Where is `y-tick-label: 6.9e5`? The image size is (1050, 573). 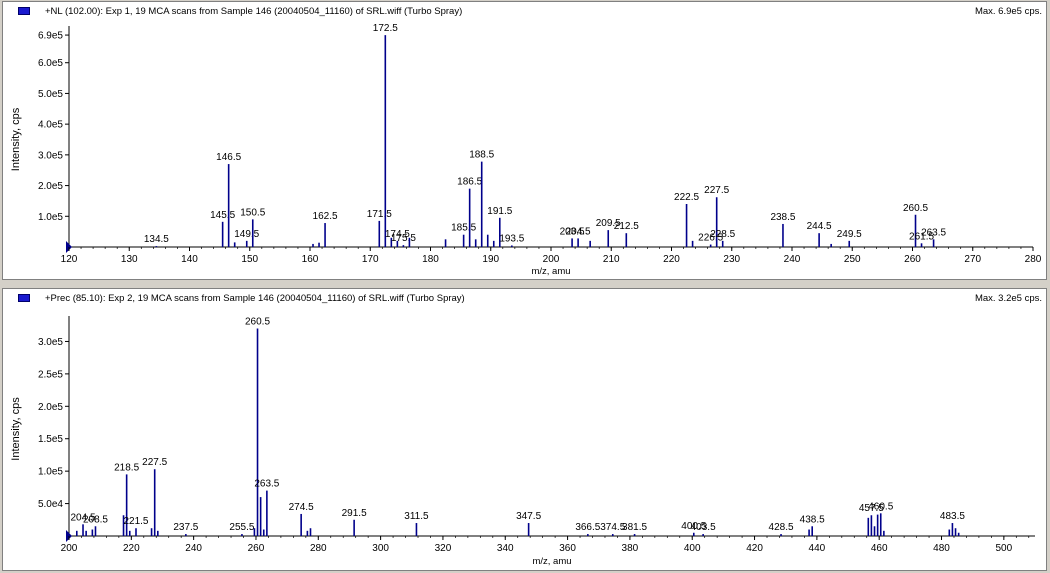 y-tick-label: 6.9e5 is located at coordinates (50, 36).